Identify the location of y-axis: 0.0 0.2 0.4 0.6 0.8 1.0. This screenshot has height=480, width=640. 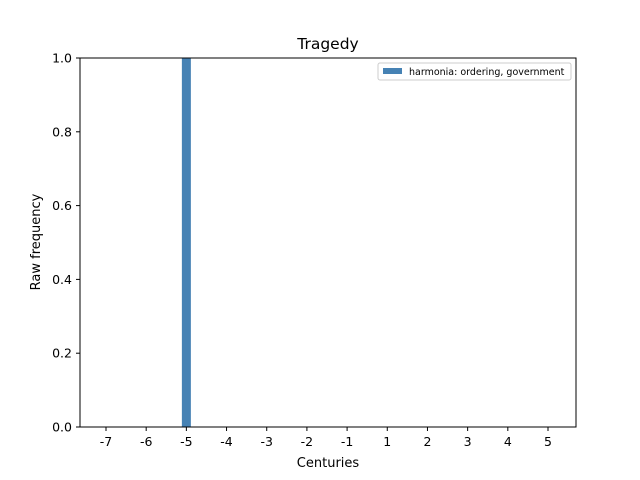
(66, 243).